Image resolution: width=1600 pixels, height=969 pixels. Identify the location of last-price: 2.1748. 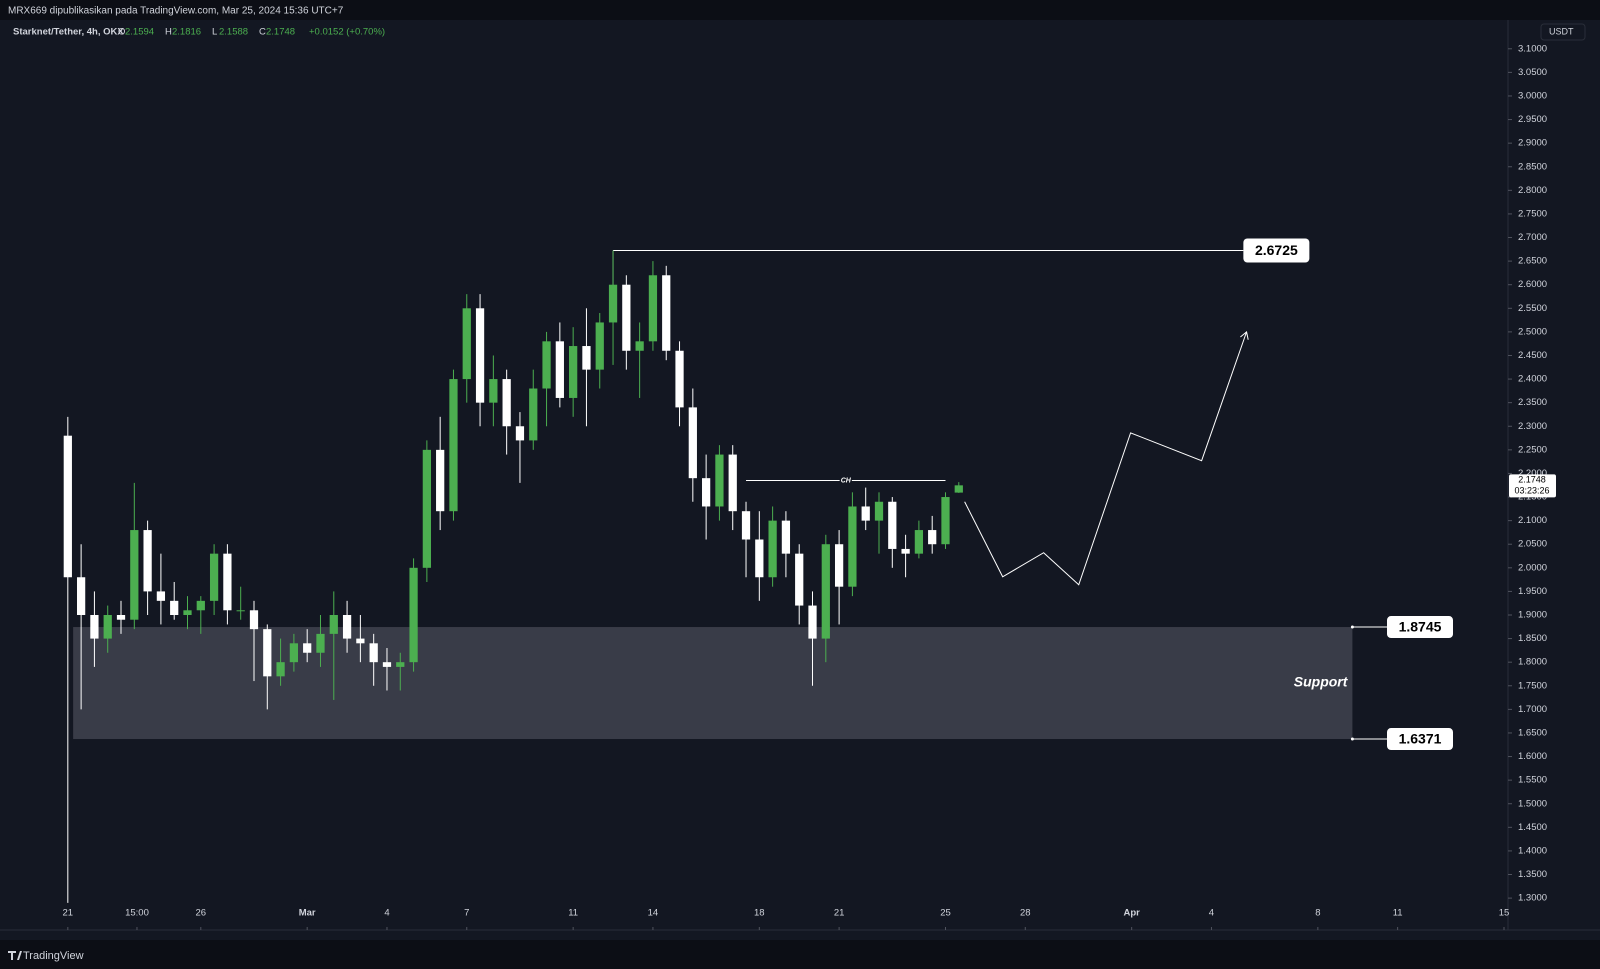
(1532, 480).